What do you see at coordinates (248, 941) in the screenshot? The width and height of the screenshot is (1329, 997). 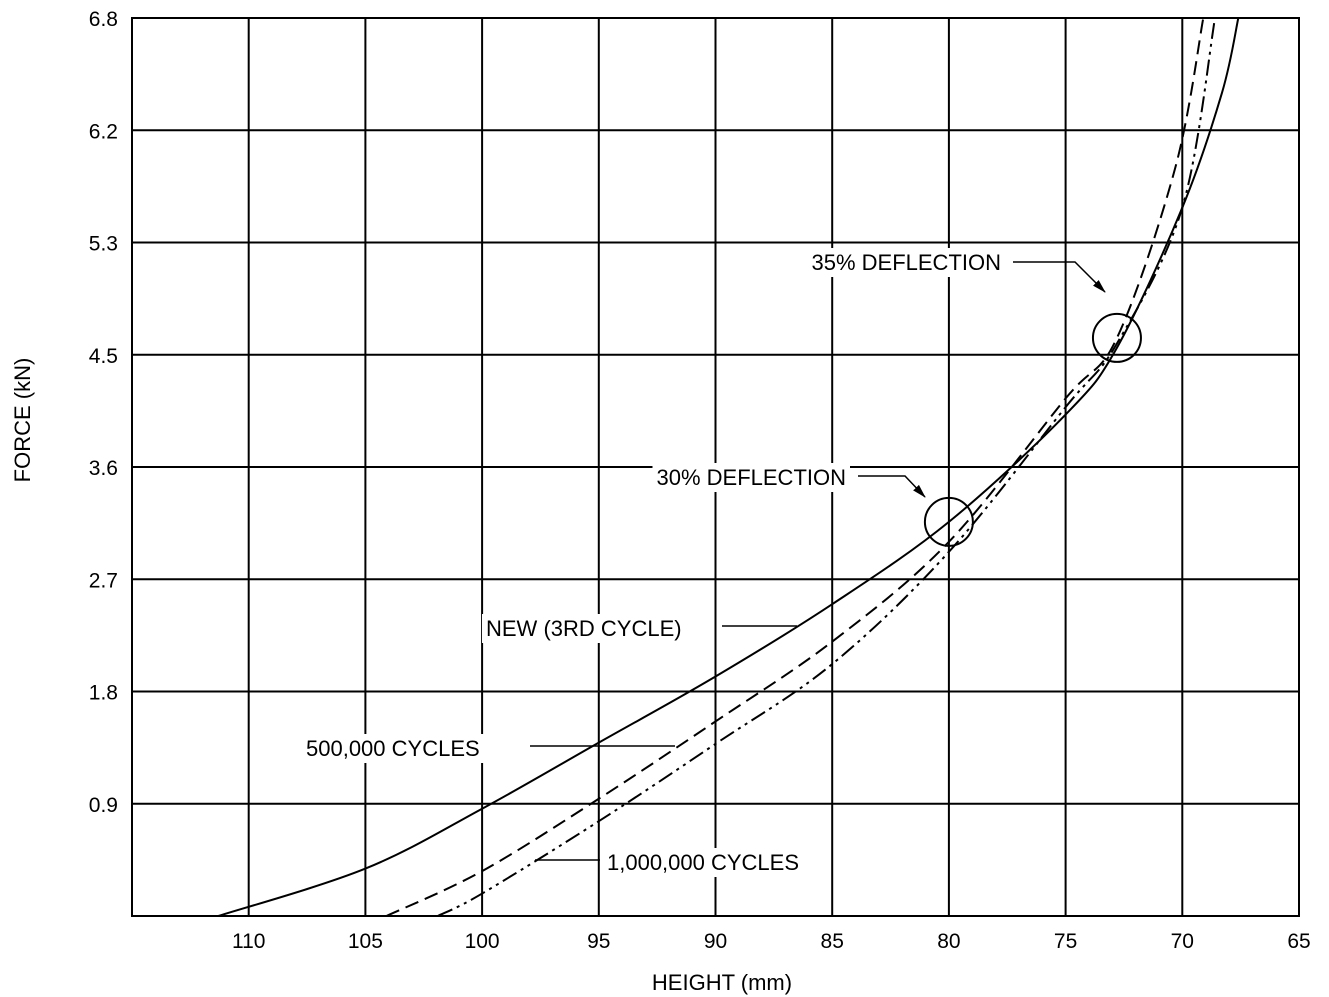 I see `x-tick-label: 110` at bounding box center [248, 941].